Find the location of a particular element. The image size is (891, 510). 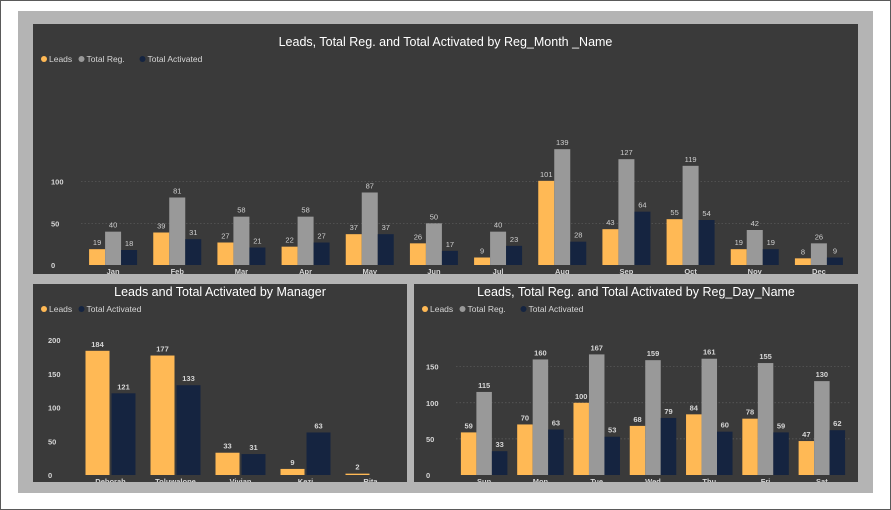

data-label: 55 is located at coordinates (674, 212).